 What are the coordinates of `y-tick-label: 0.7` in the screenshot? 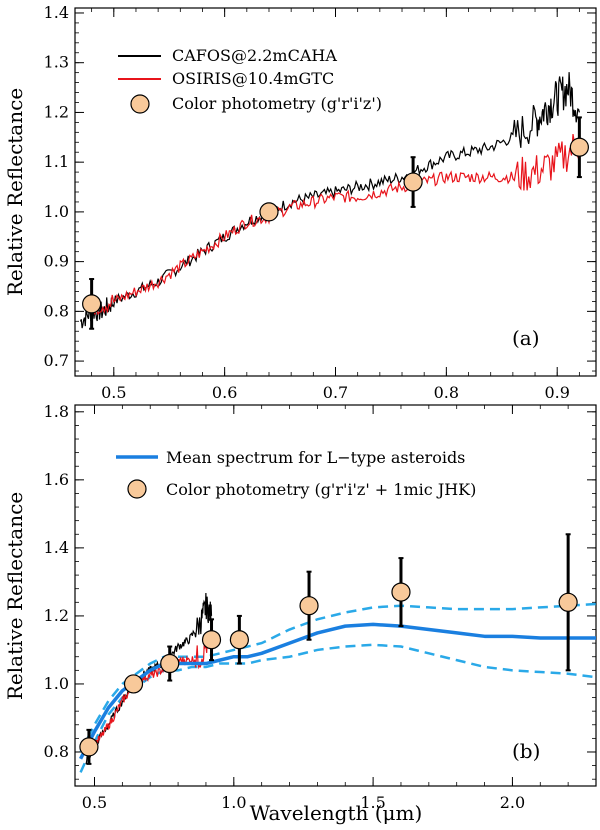 It's located at (56, 360).